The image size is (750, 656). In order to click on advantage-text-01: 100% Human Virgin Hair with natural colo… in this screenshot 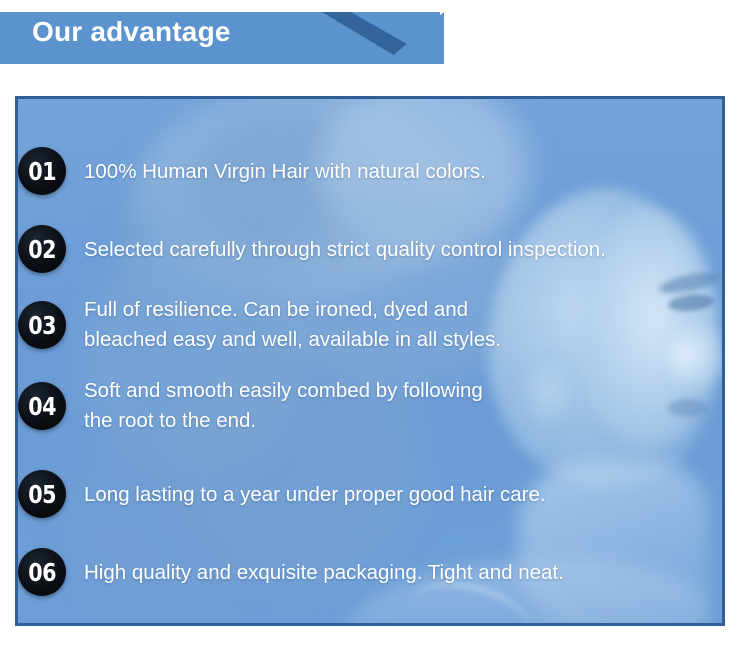, I will do `click(285, 171)`.